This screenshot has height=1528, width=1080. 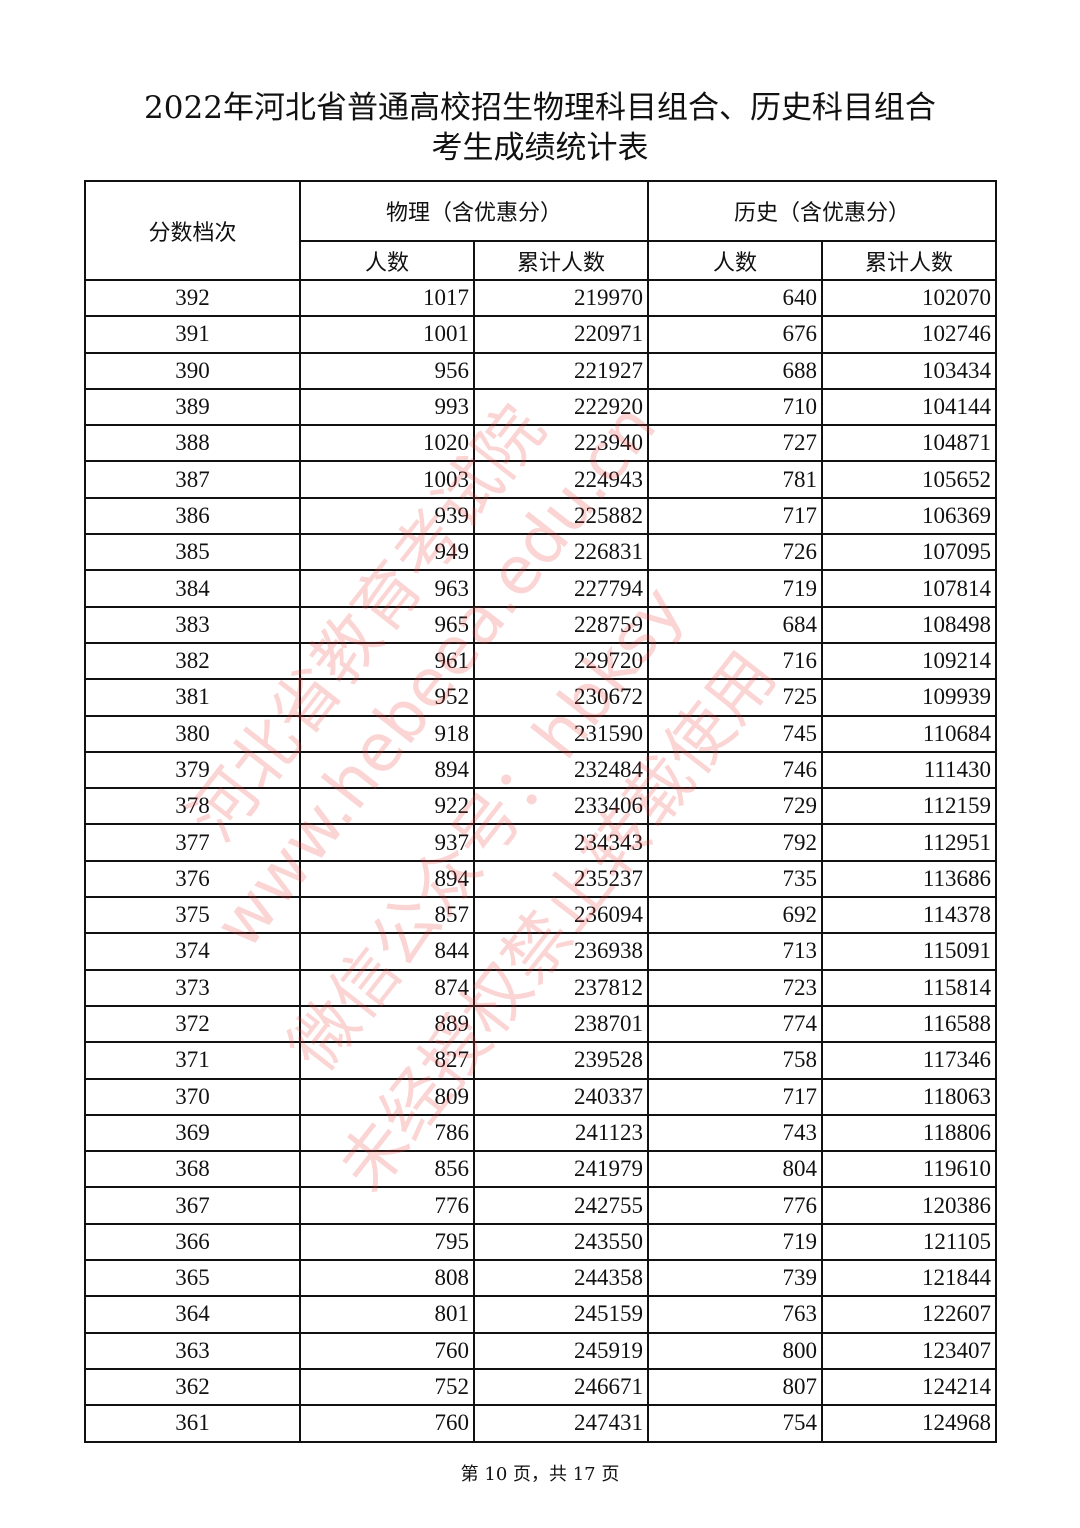 What do you see at coordinates (735, 661) in the screenshot?
I see `cell-history-count: 716` at bounding box center [735, 661].